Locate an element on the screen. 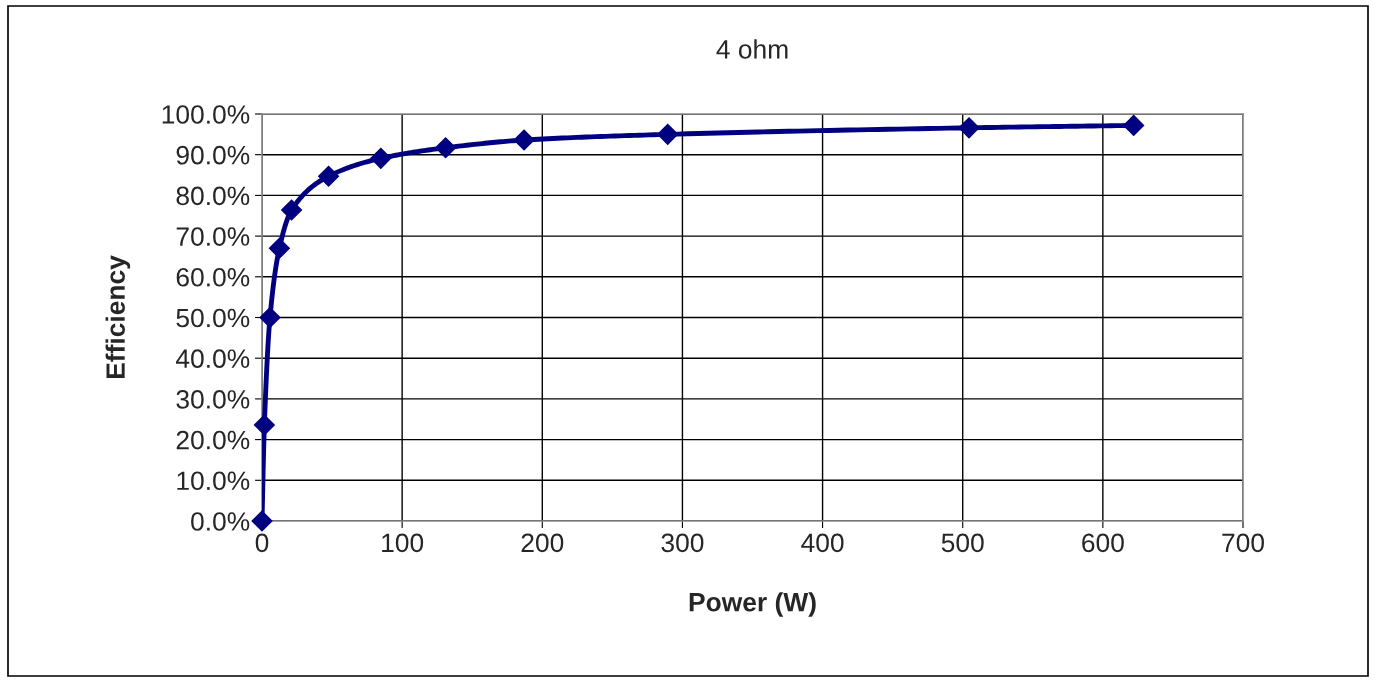 Image resolution: width=1375 pixels, height=688 pixels. x-axis-title: Power (W) is located at coordinates (752, 604).